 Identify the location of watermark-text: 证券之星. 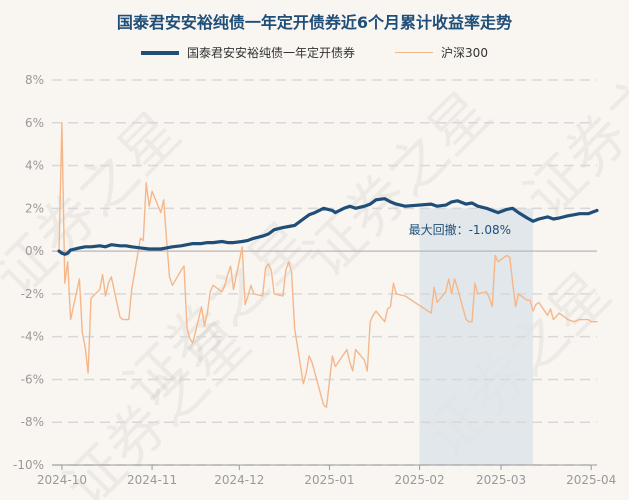
(570, 124).